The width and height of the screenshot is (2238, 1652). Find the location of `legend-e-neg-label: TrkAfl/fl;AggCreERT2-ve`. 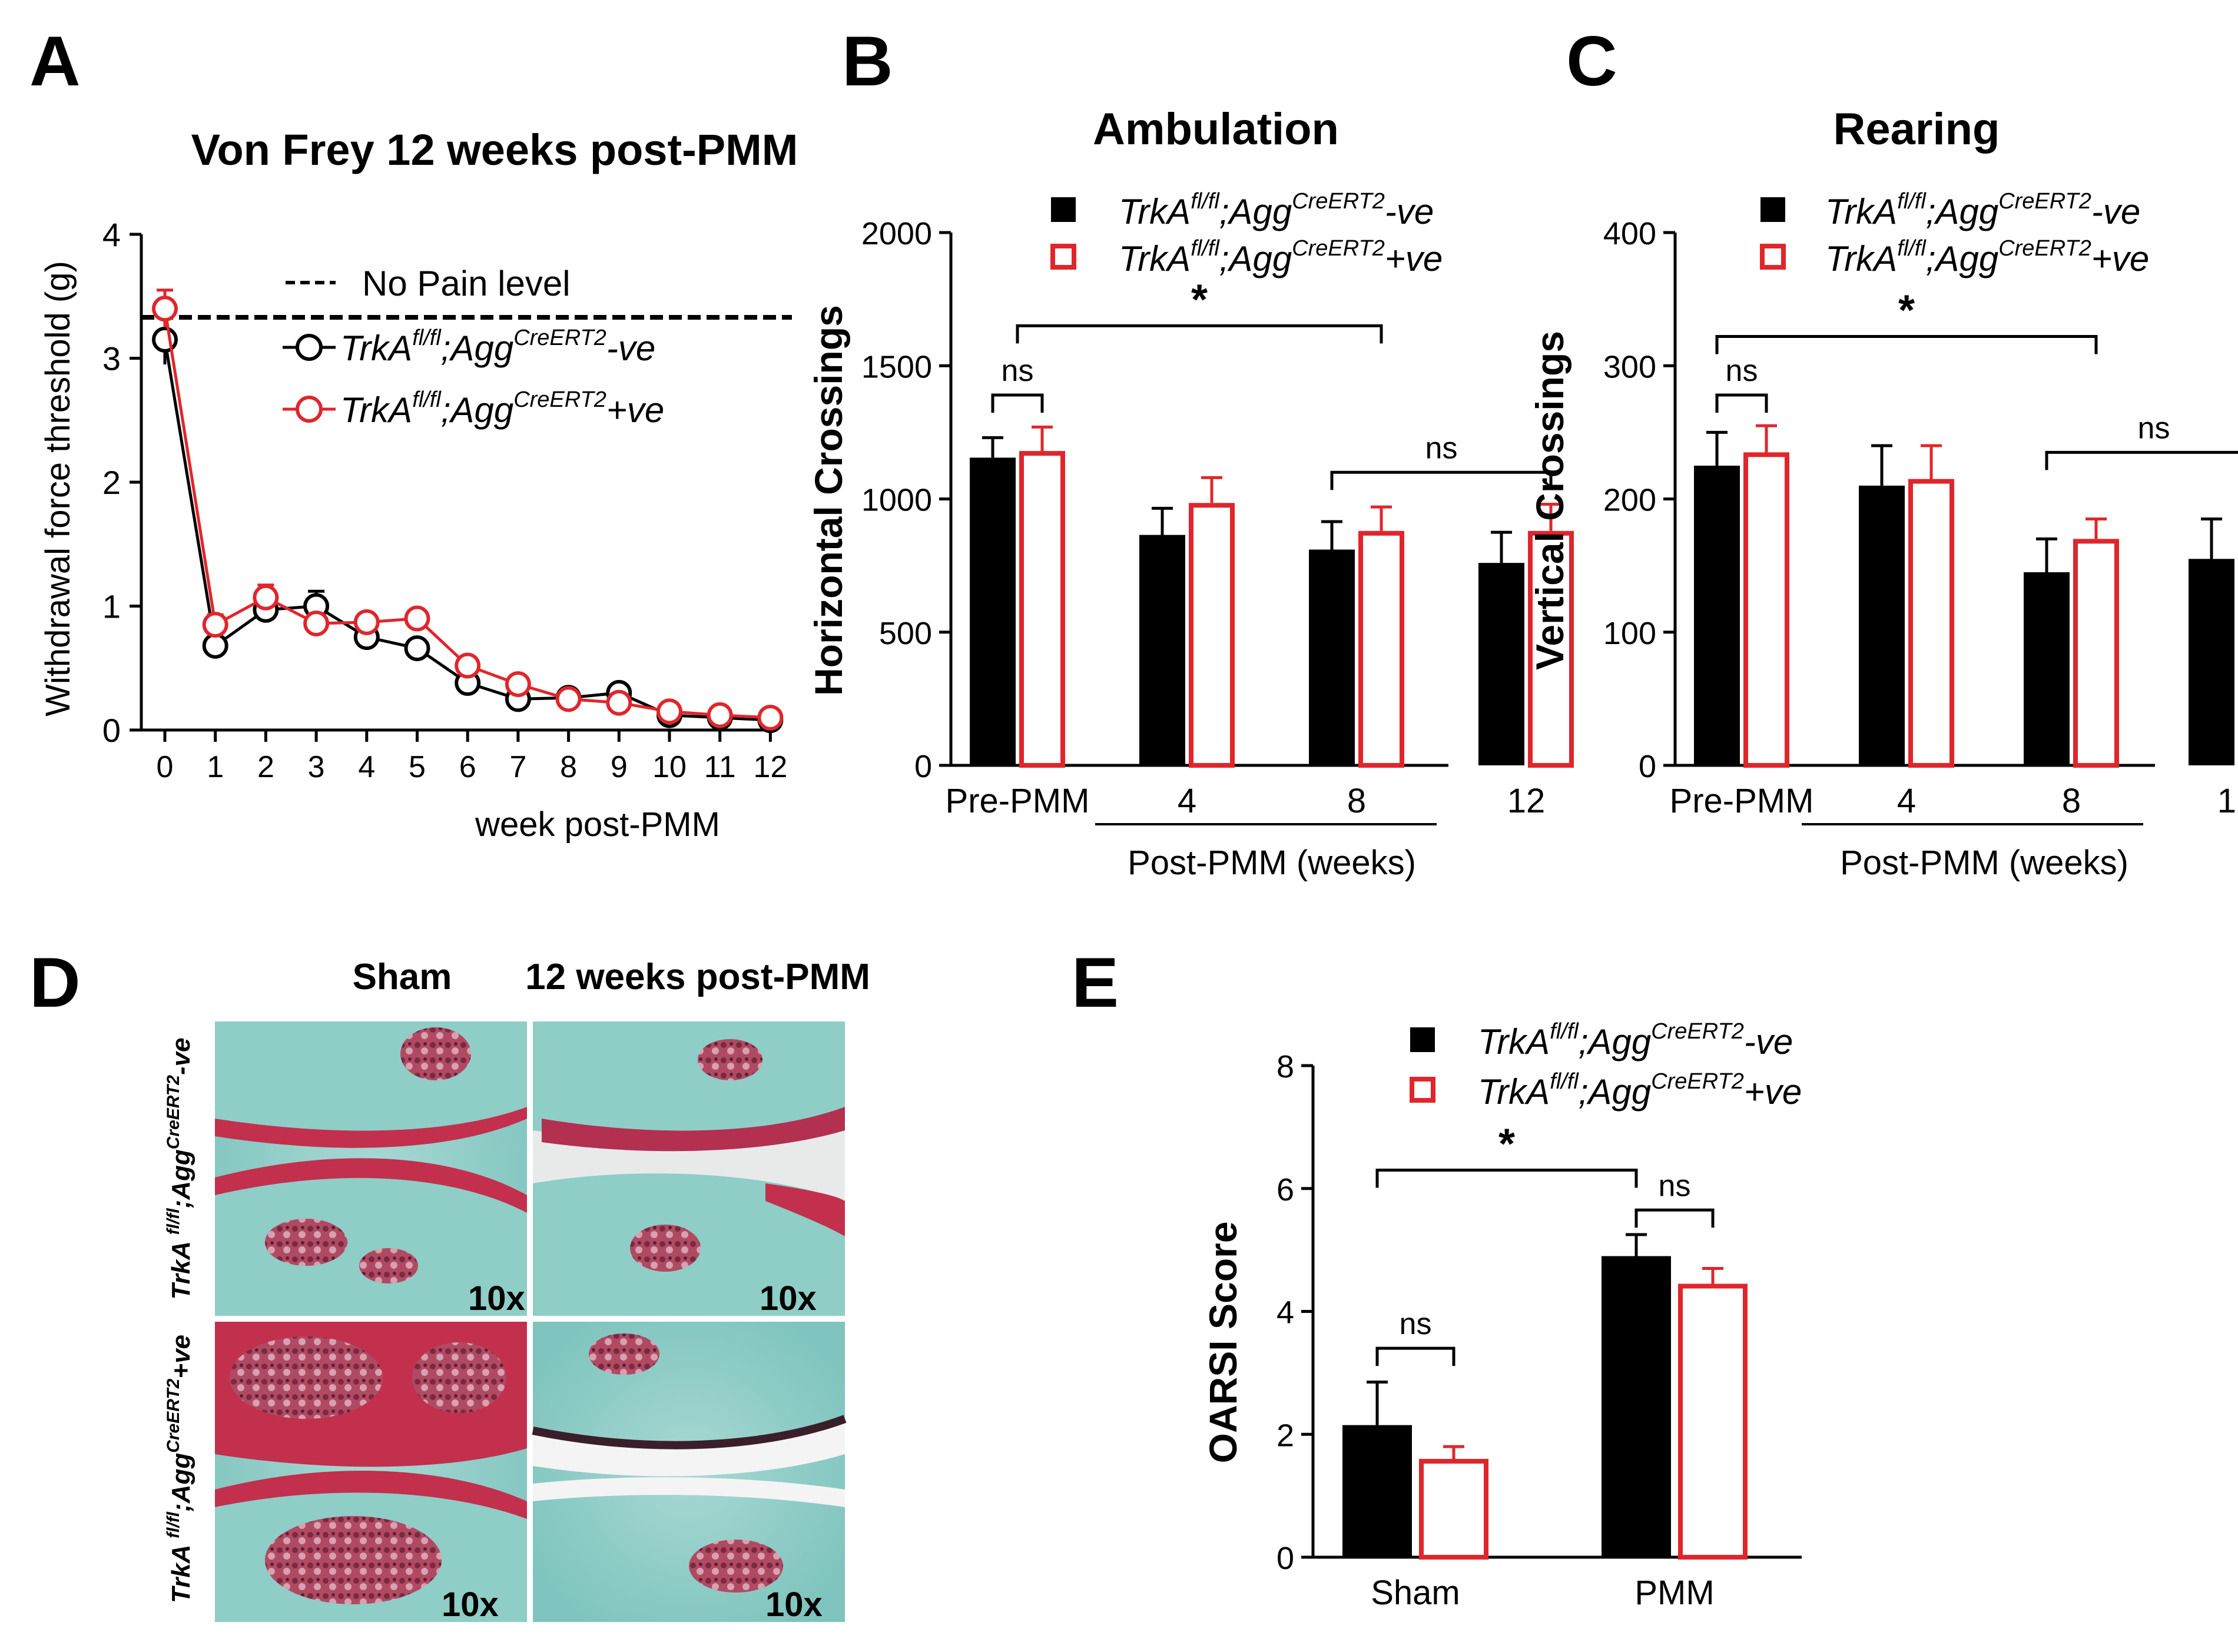

legend-e-neg-label: TrkAfl/fl;AggCreERT2-ve is located at coordinates (1635, 1040).